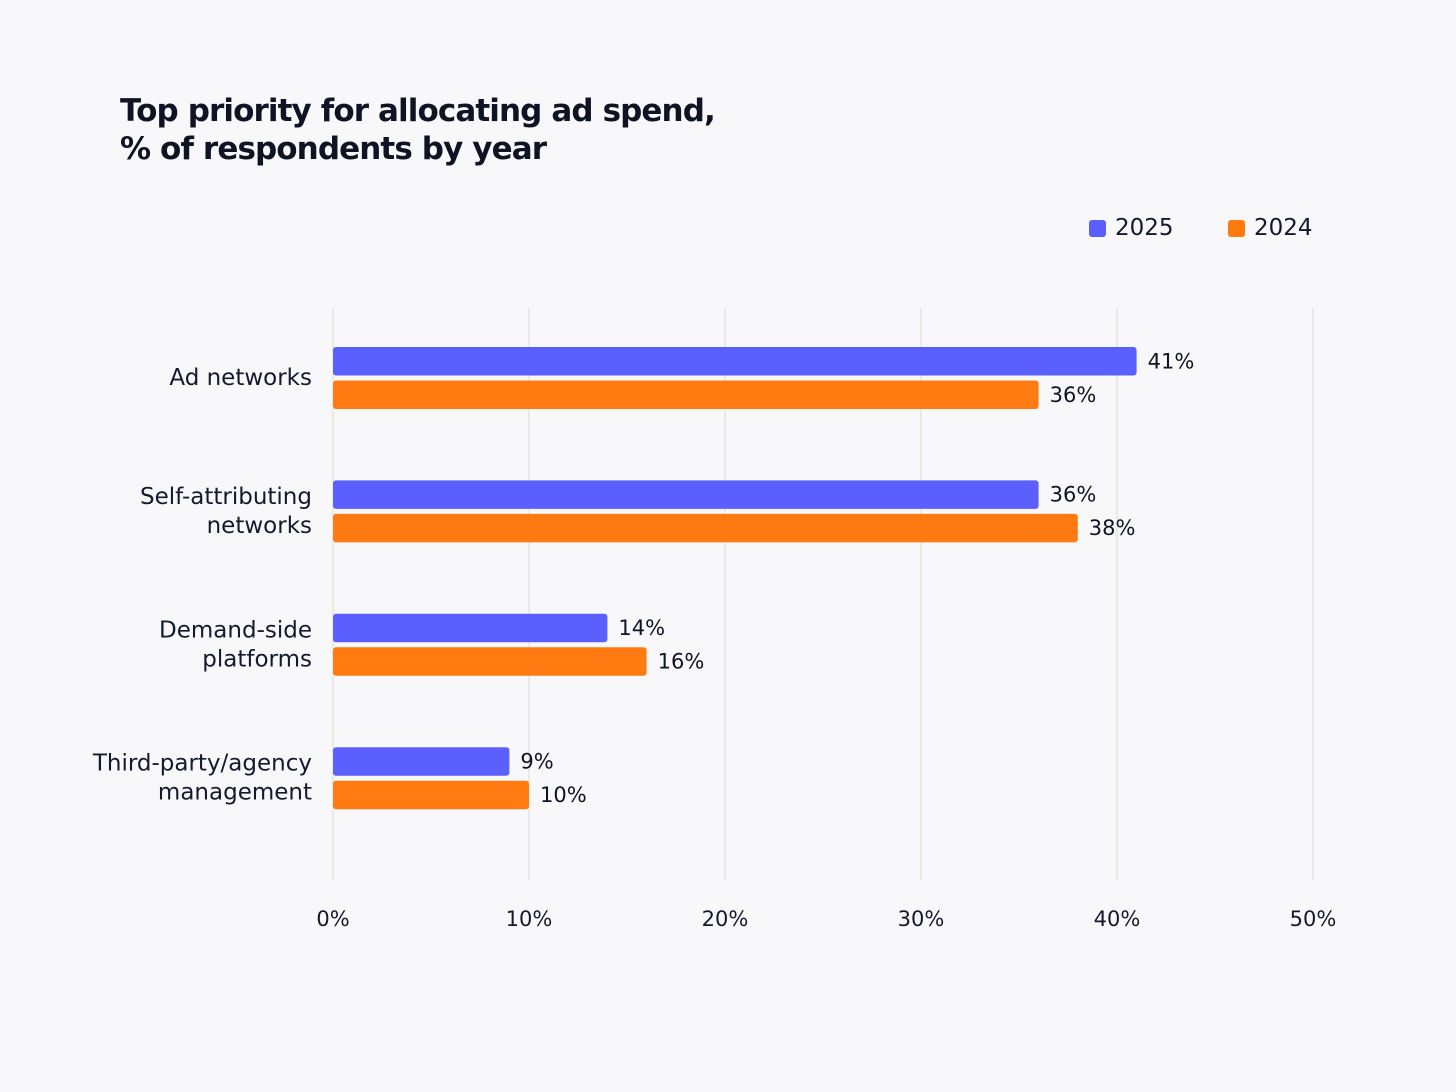  I want to click on legend-swatch-2025, so click(1097, 228).